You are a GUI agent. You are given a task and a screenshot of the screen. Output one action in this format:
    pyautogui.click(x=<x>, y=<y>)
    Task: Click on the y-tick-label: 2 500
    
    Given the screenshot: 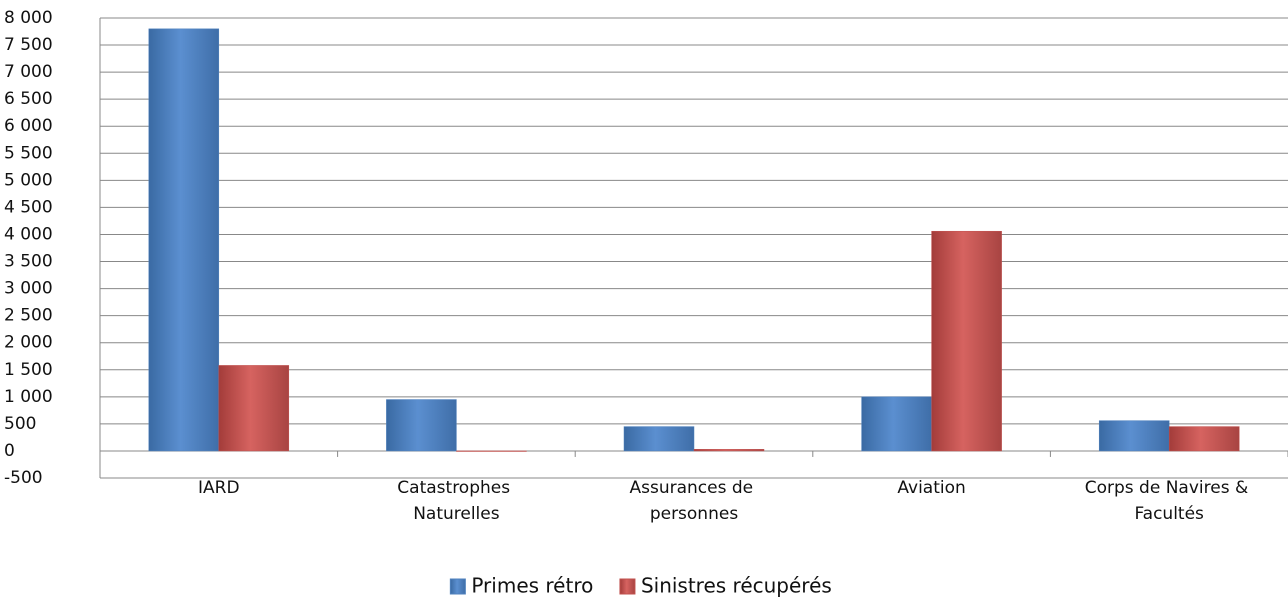 What is the action you would take?
    pyautogui.click(x=28, y=316)
    